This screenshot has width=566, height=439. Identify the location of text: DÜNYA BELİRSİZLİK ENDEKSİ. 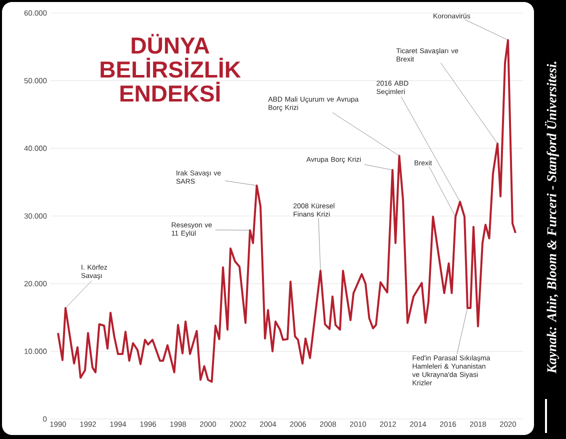
(170, 68).